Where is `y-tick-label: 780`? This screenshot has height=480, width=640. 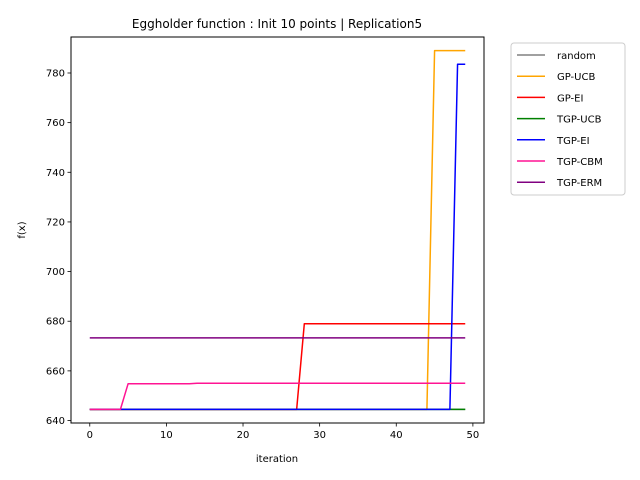
y-tick-label: 780 is located at coordinates (55, 73).